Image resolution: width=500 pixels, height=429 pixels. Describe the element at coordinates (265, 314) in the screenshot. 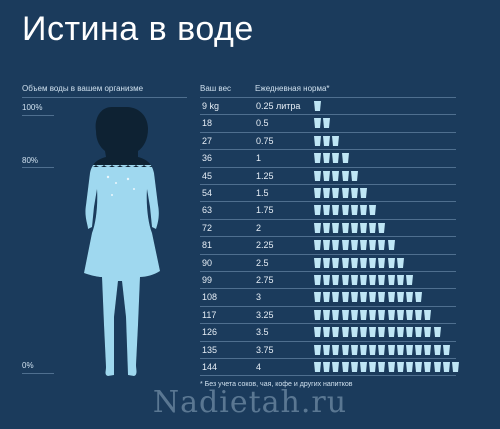

I see `norm-cell: 3.25` at that location.